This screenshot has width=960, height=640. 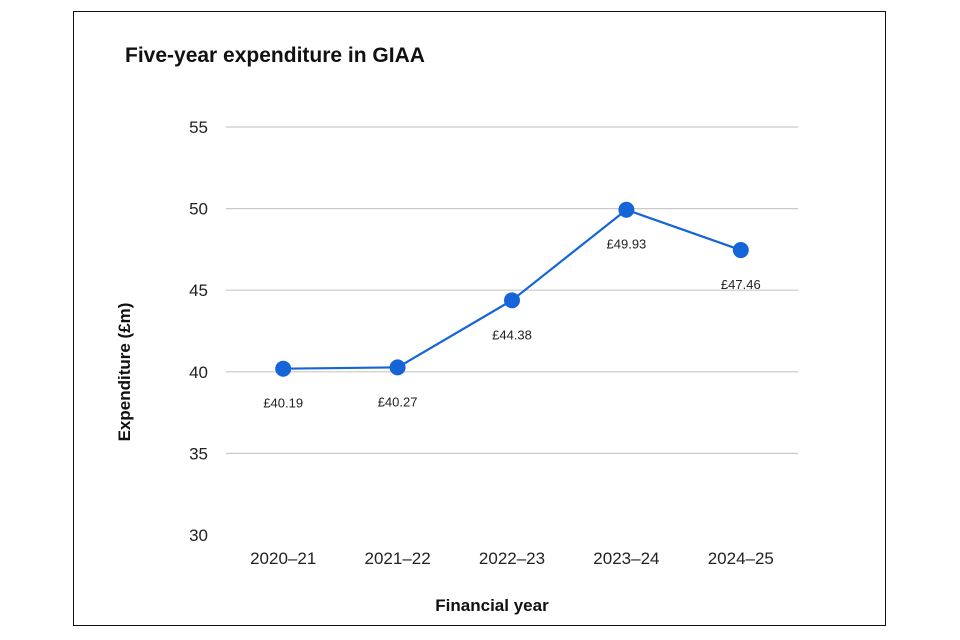 I want to click on x-tick-labels: 2020–21 2021–22 2022–23 2023–24 2024–25, so click(x=512, y=558).